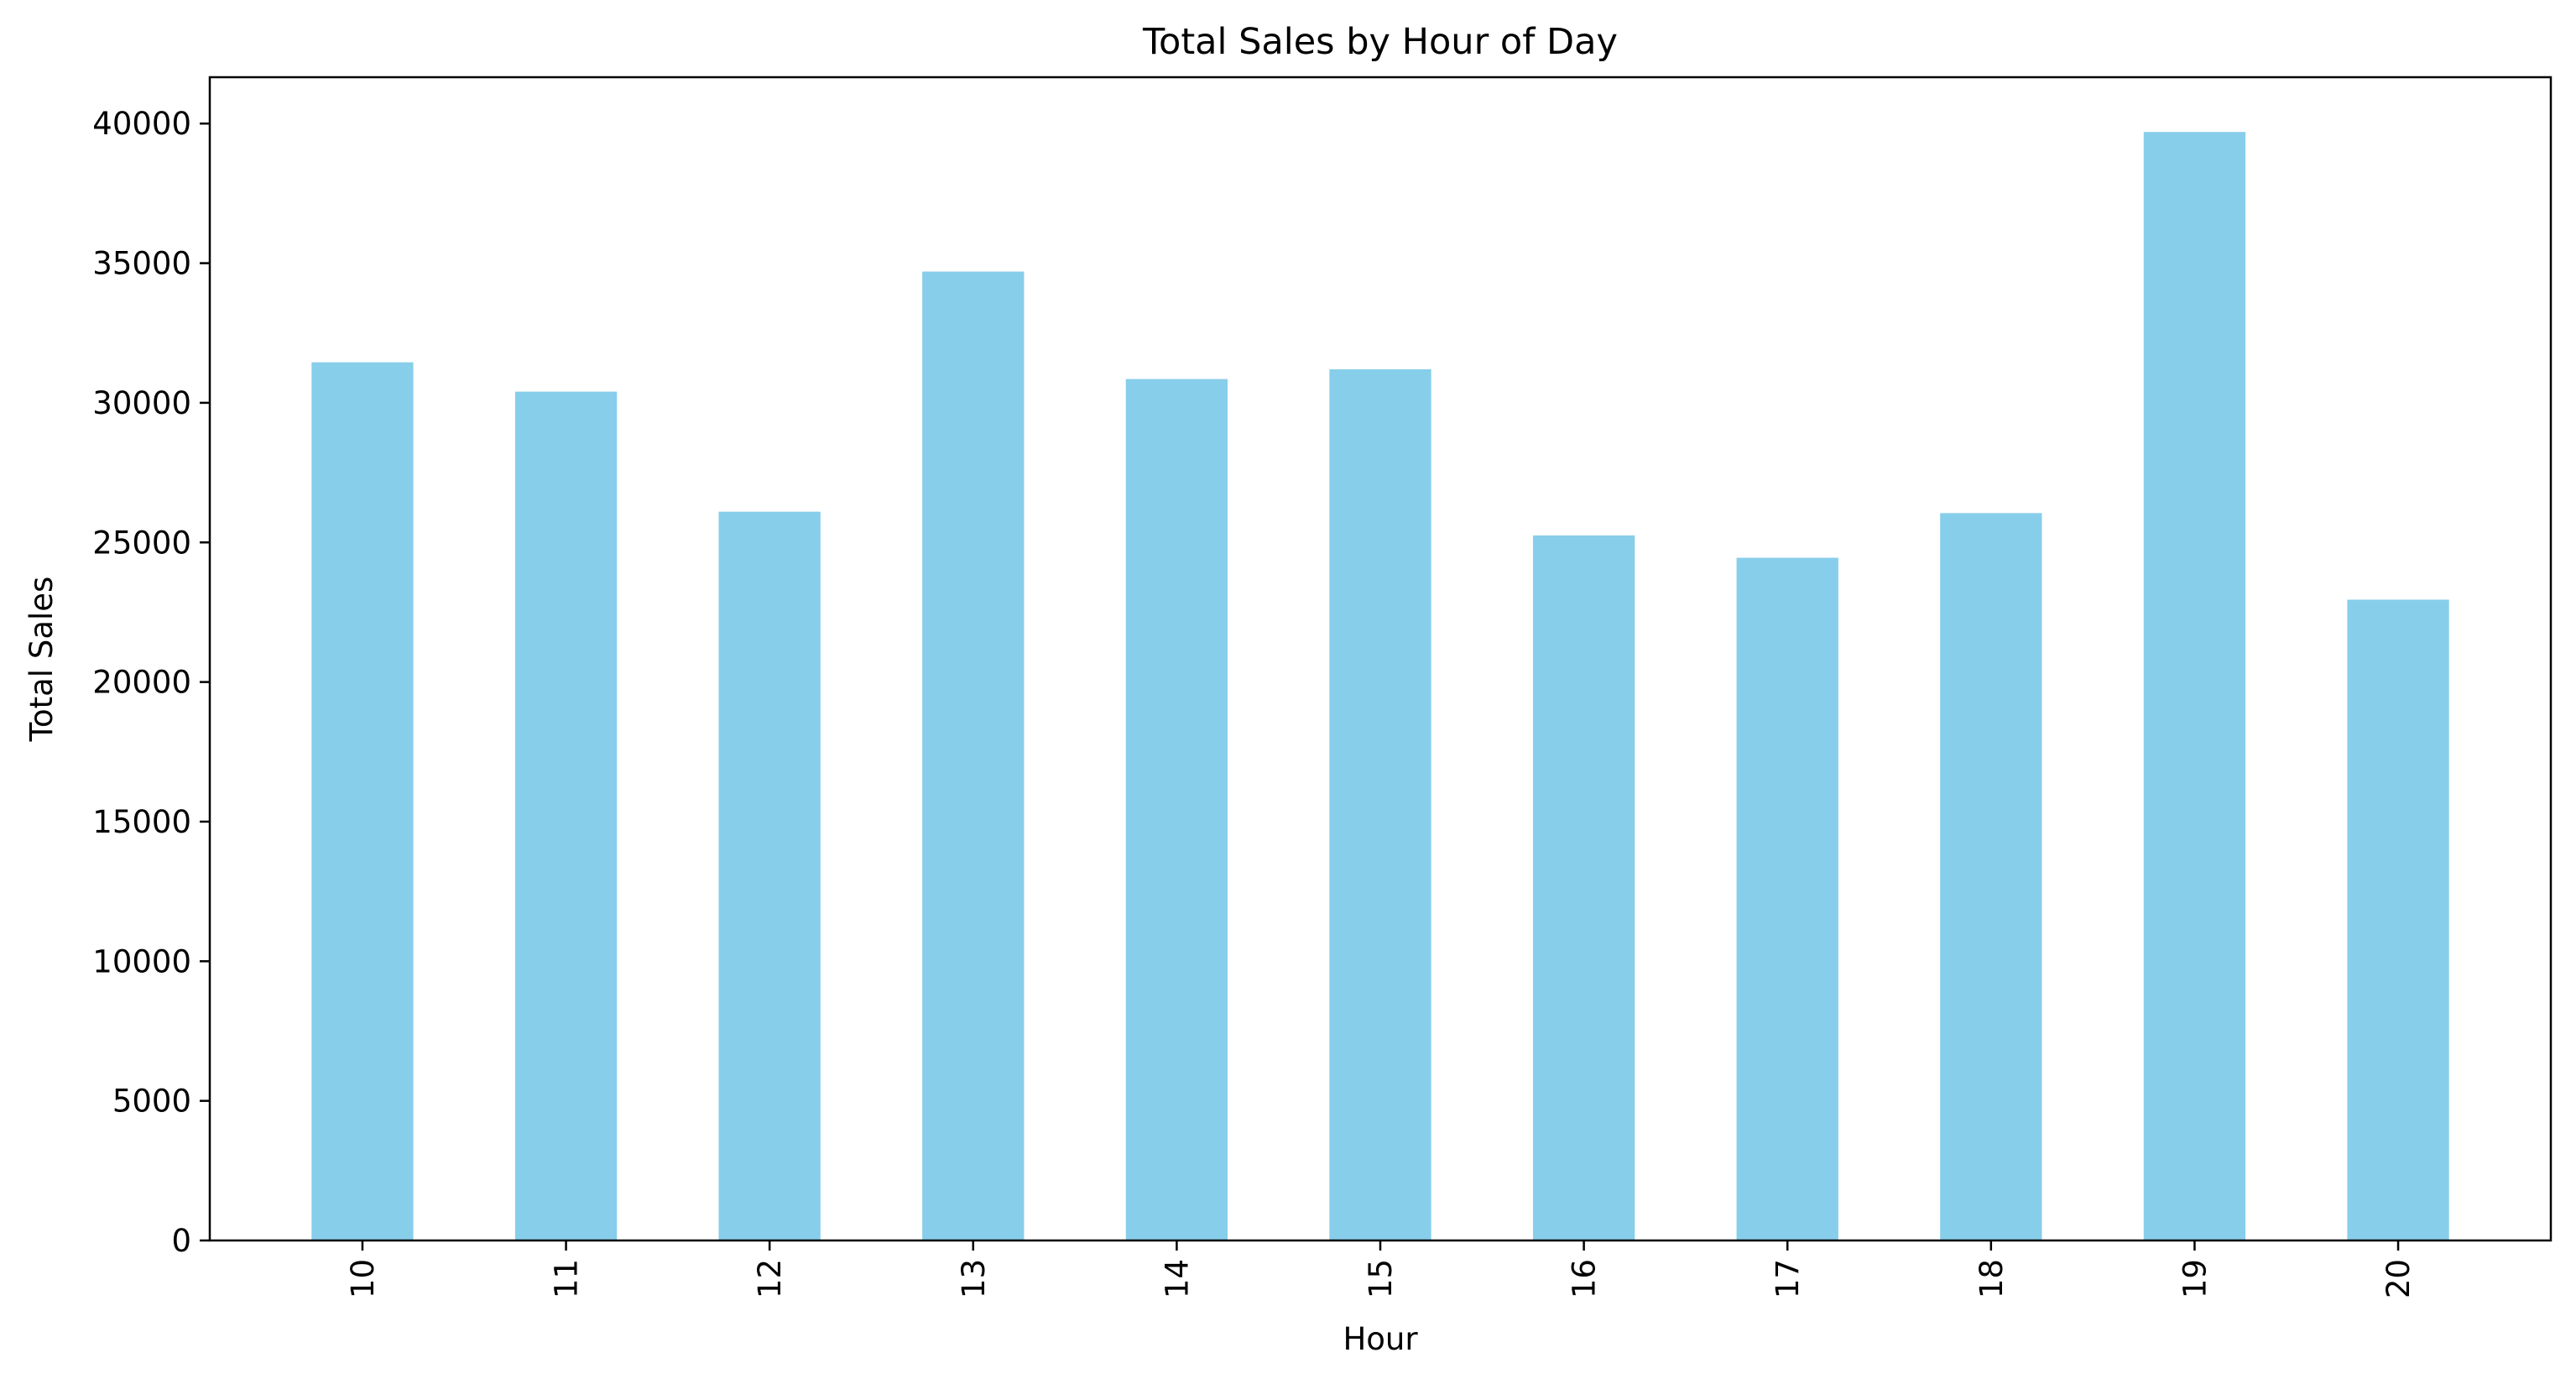  Describe the element at coordinates (2195, 1279) in the screenshot. I see `x-tick-label: 19` at that location.